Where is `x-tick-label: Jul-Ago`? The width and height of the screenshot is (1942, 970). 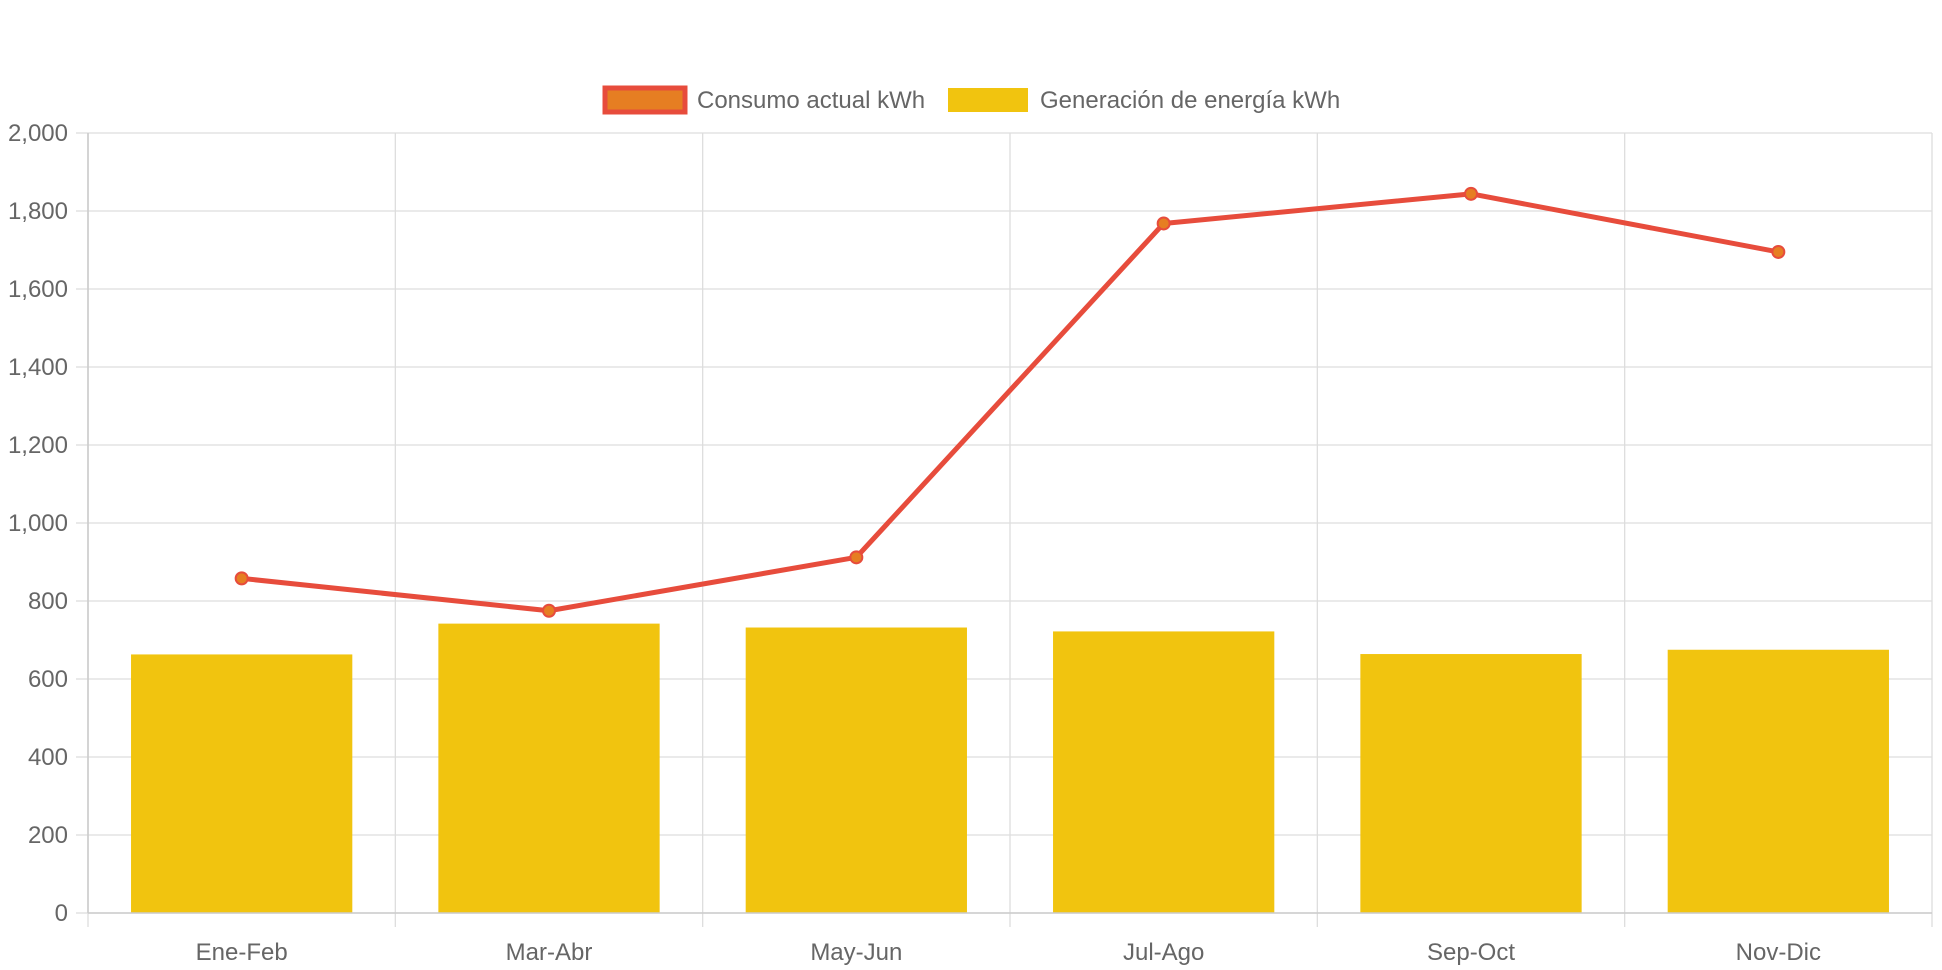
x-tick-label: Jul-Ago is located at coordinates (1163, 952).